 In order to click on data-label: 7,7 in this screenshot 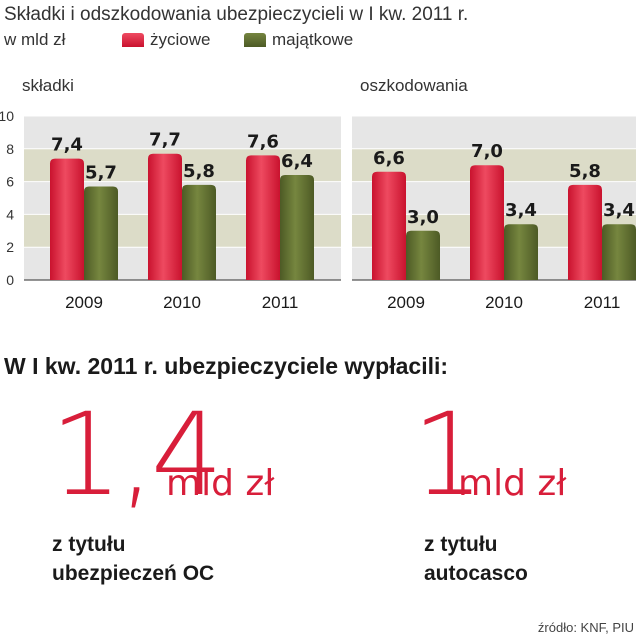, I will do `click(165, 140)`.